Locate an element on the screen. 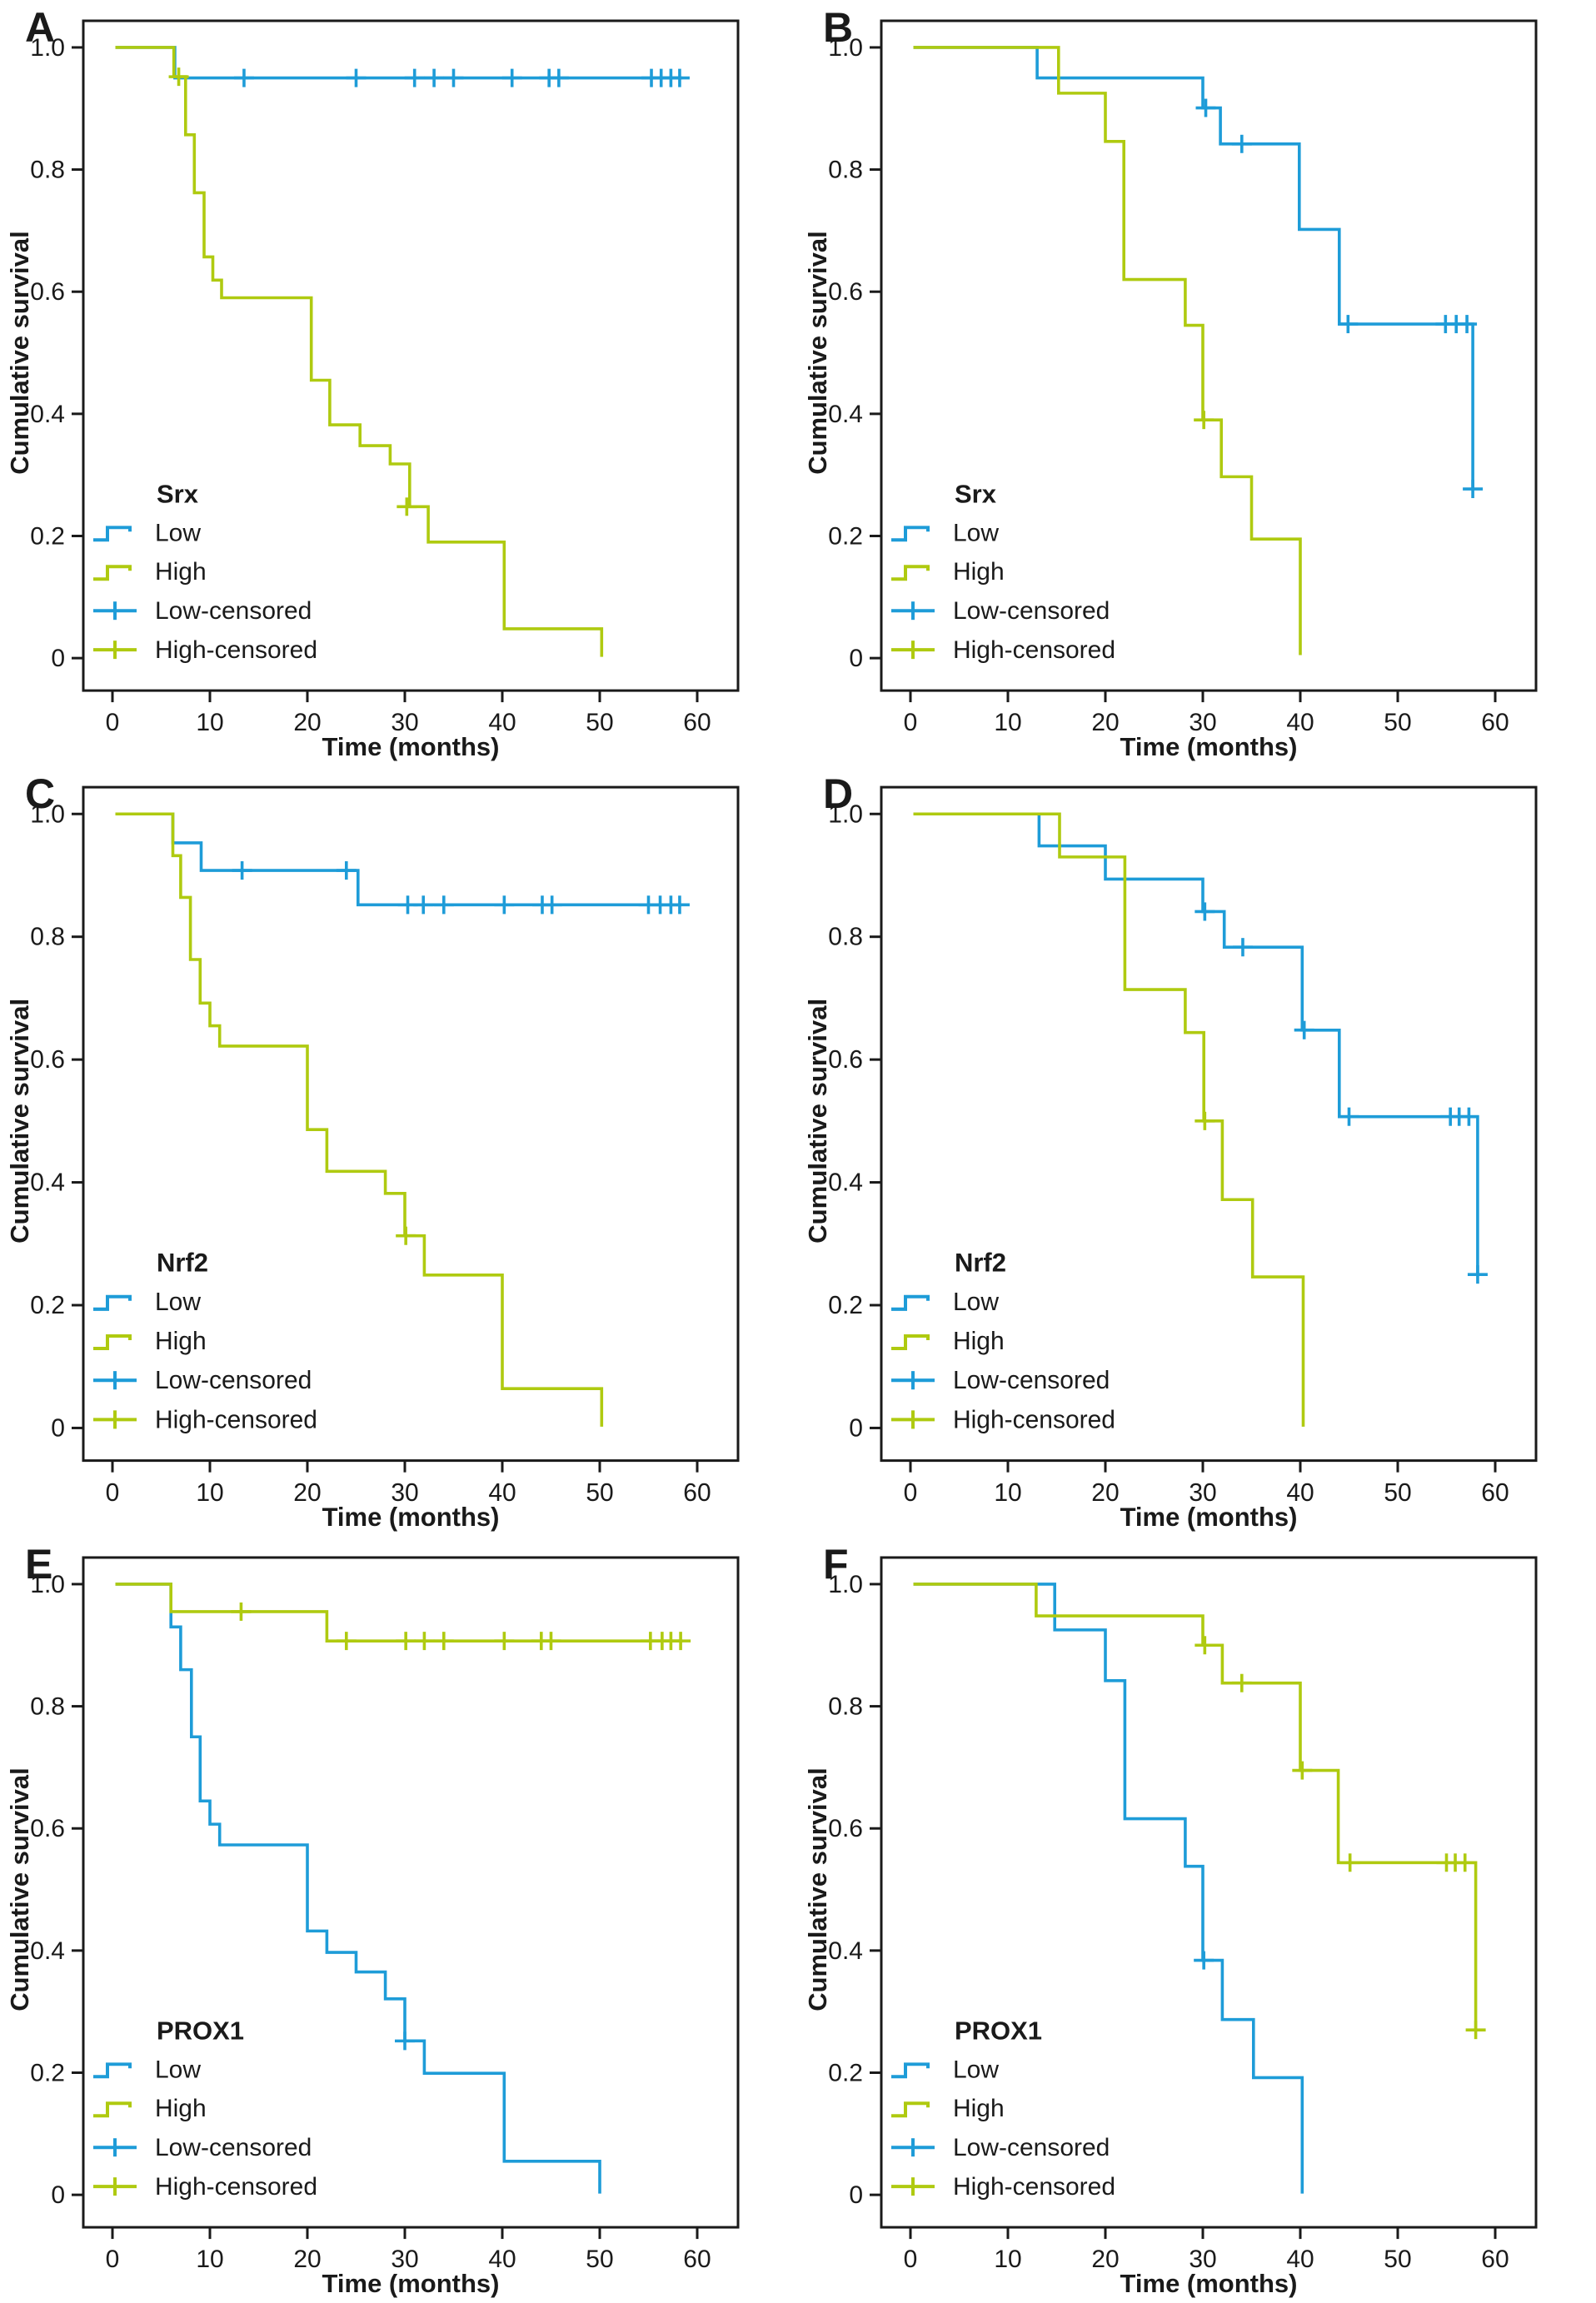 This screenshot has width=1596, height=2303. panel-letter: E is located at coordinates (38, 1564).